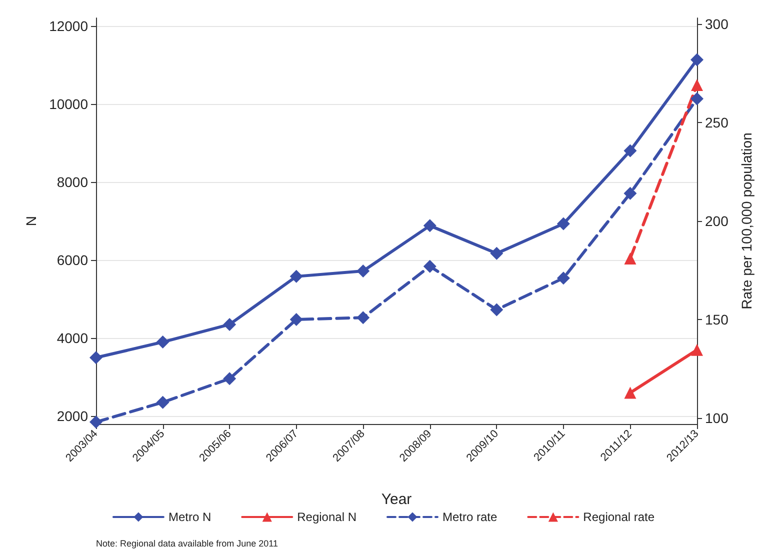  What do you see at coordinates (470, 517) in the screenshot?
I see `legend-label: Metro rate` at bounding box center [470, 517].